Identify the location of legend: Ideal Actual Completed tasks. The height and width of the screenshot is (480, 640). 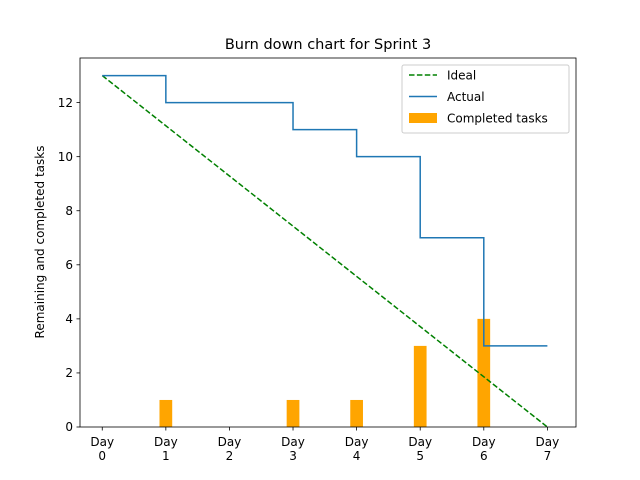
(485, 99).